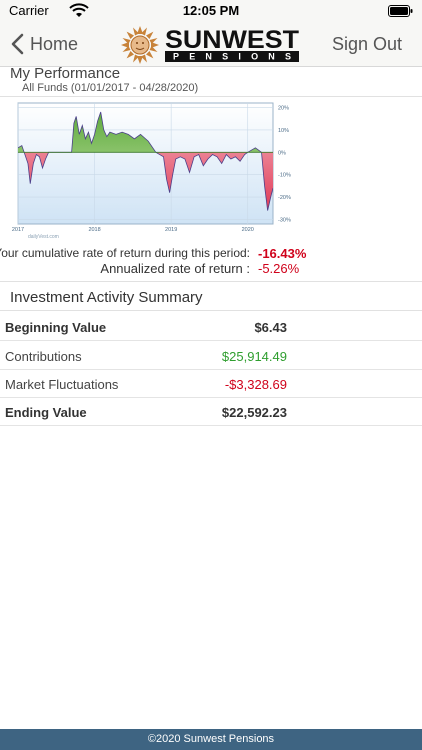 The width and height of the screenshot is (422, 750). Describe the element at coordinates (211, 96) in the screenshot. I see `performance-divider` at that location.